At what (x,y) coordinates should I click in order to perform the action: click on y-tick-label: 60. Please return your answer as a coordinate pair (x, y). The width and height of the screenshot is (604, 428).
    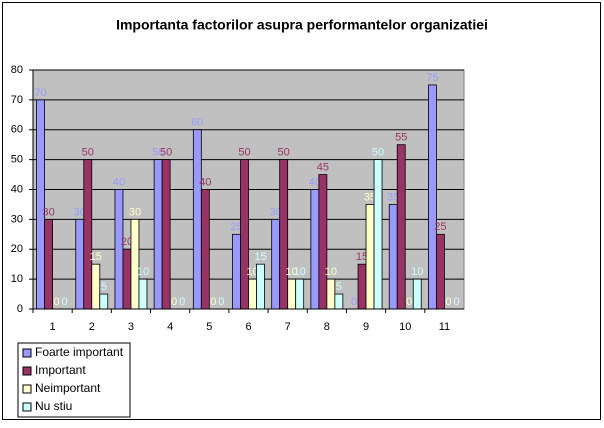
    Looking at the image, I should click on (17, 130).